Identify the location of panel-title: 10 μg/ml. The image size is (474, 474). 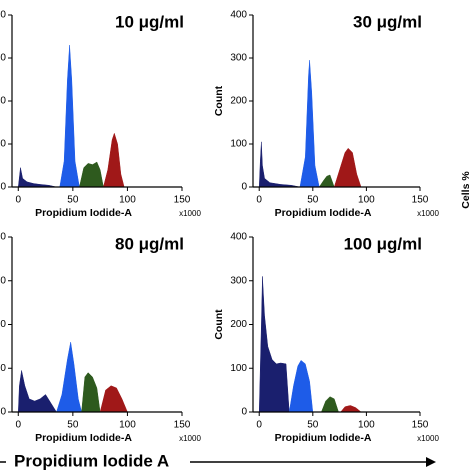
(149, 21).